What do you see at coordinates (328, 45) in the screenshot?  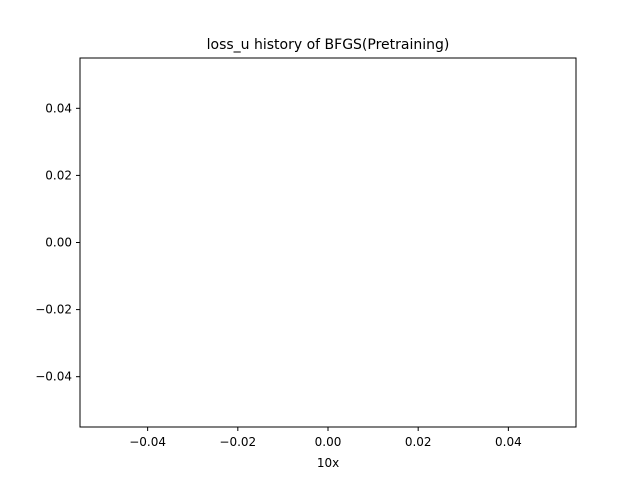 I see `chart-title: loss_u history of BFGS(Pretraining)` at bounding box center [328, 45].